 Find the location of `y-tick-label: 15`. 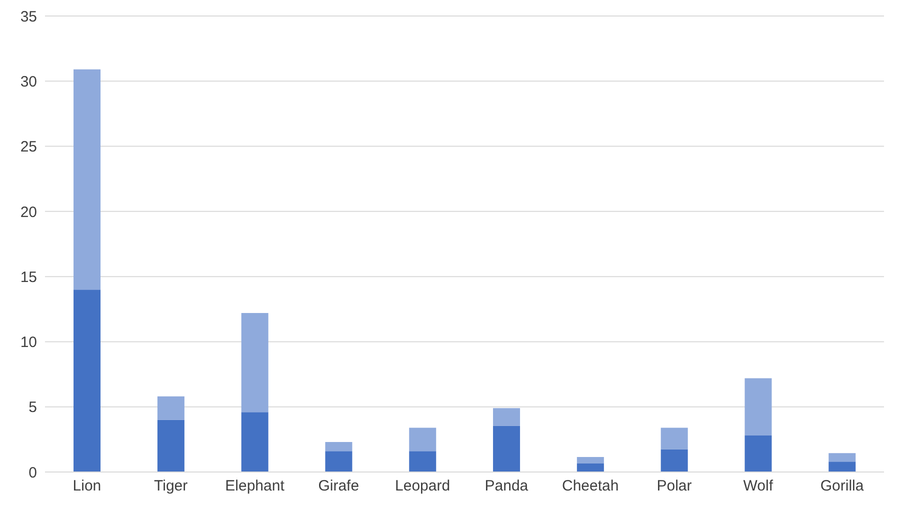

y-tick-label: 15 is located at coordinates (28, 277).